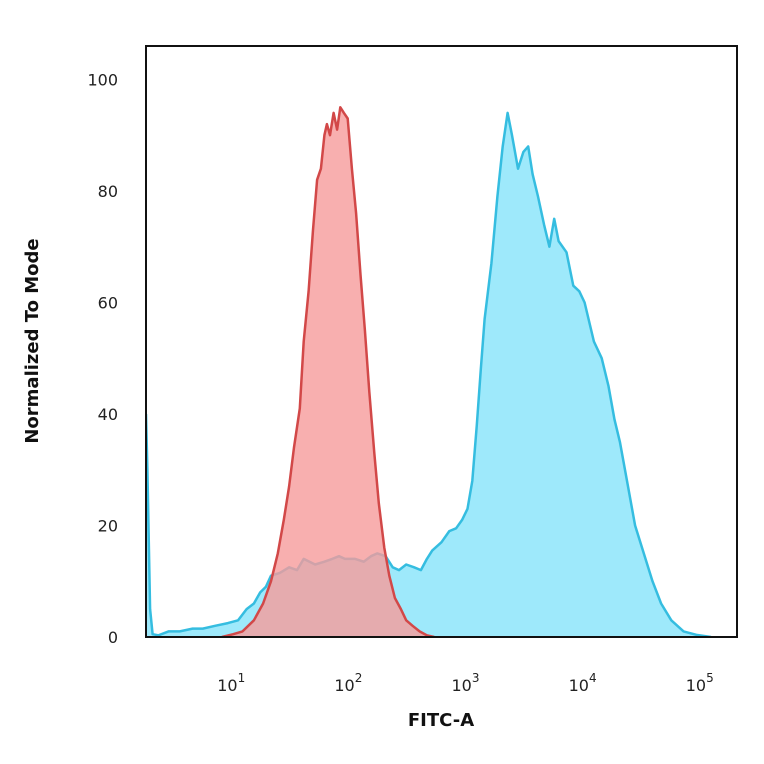 This screenshot has width=764, height=764. What do you see at coordinates (700, 683) in the screenshot?
I see `x-tick-label: 10⁵` at bounding box center [700, 683].